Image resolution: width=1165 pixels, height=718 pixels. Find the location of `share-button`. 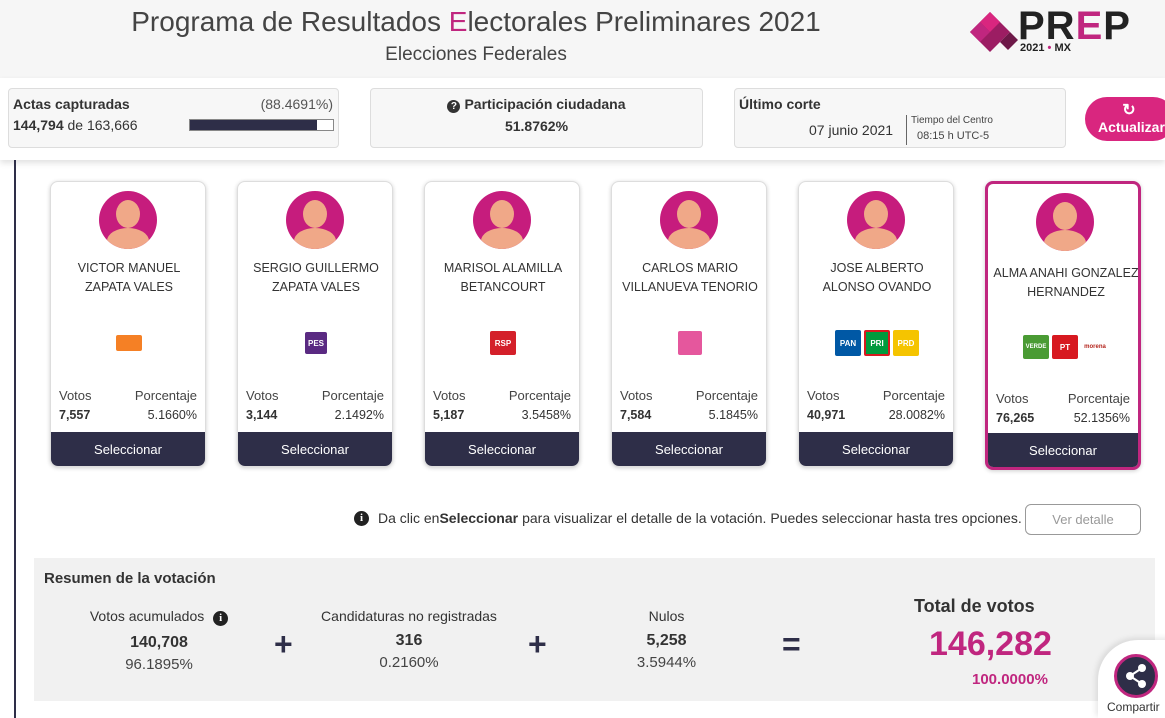

share-button is located at coordinates (1136, 676).